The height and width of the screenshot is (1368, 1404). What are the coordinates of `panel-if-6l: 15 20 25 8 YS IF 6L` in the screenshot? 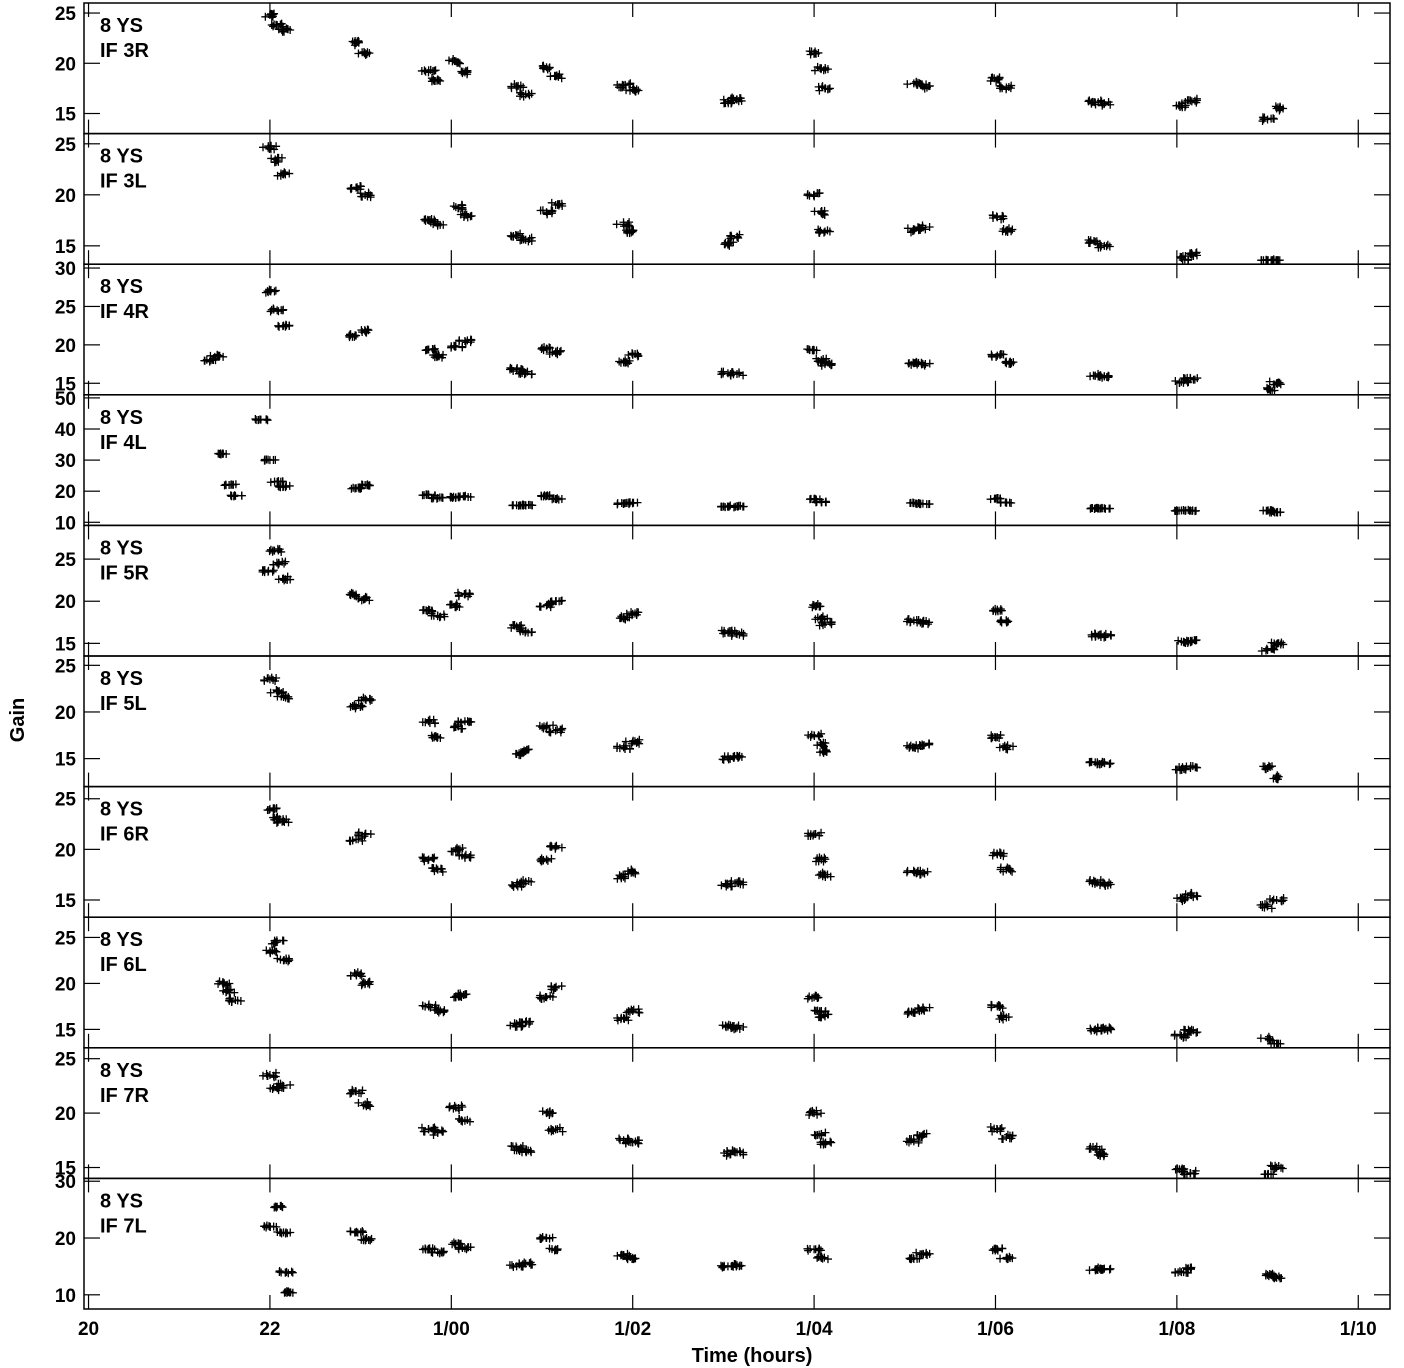 It's located at (723, 982).